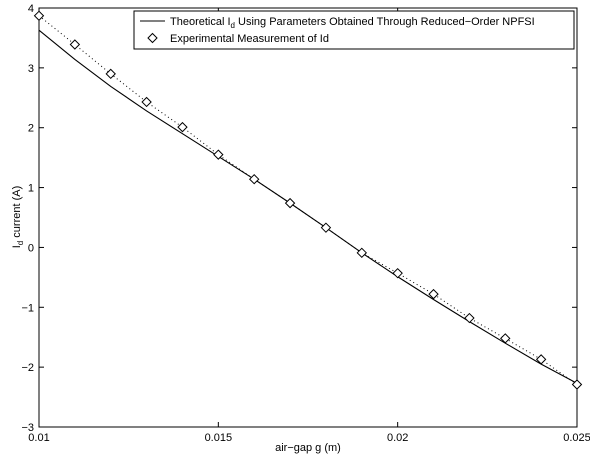  What do you see at coordinates (397, 438) in the screenshot?
I see `x-tick-label: 0.02` at bounding box center [397, 438].